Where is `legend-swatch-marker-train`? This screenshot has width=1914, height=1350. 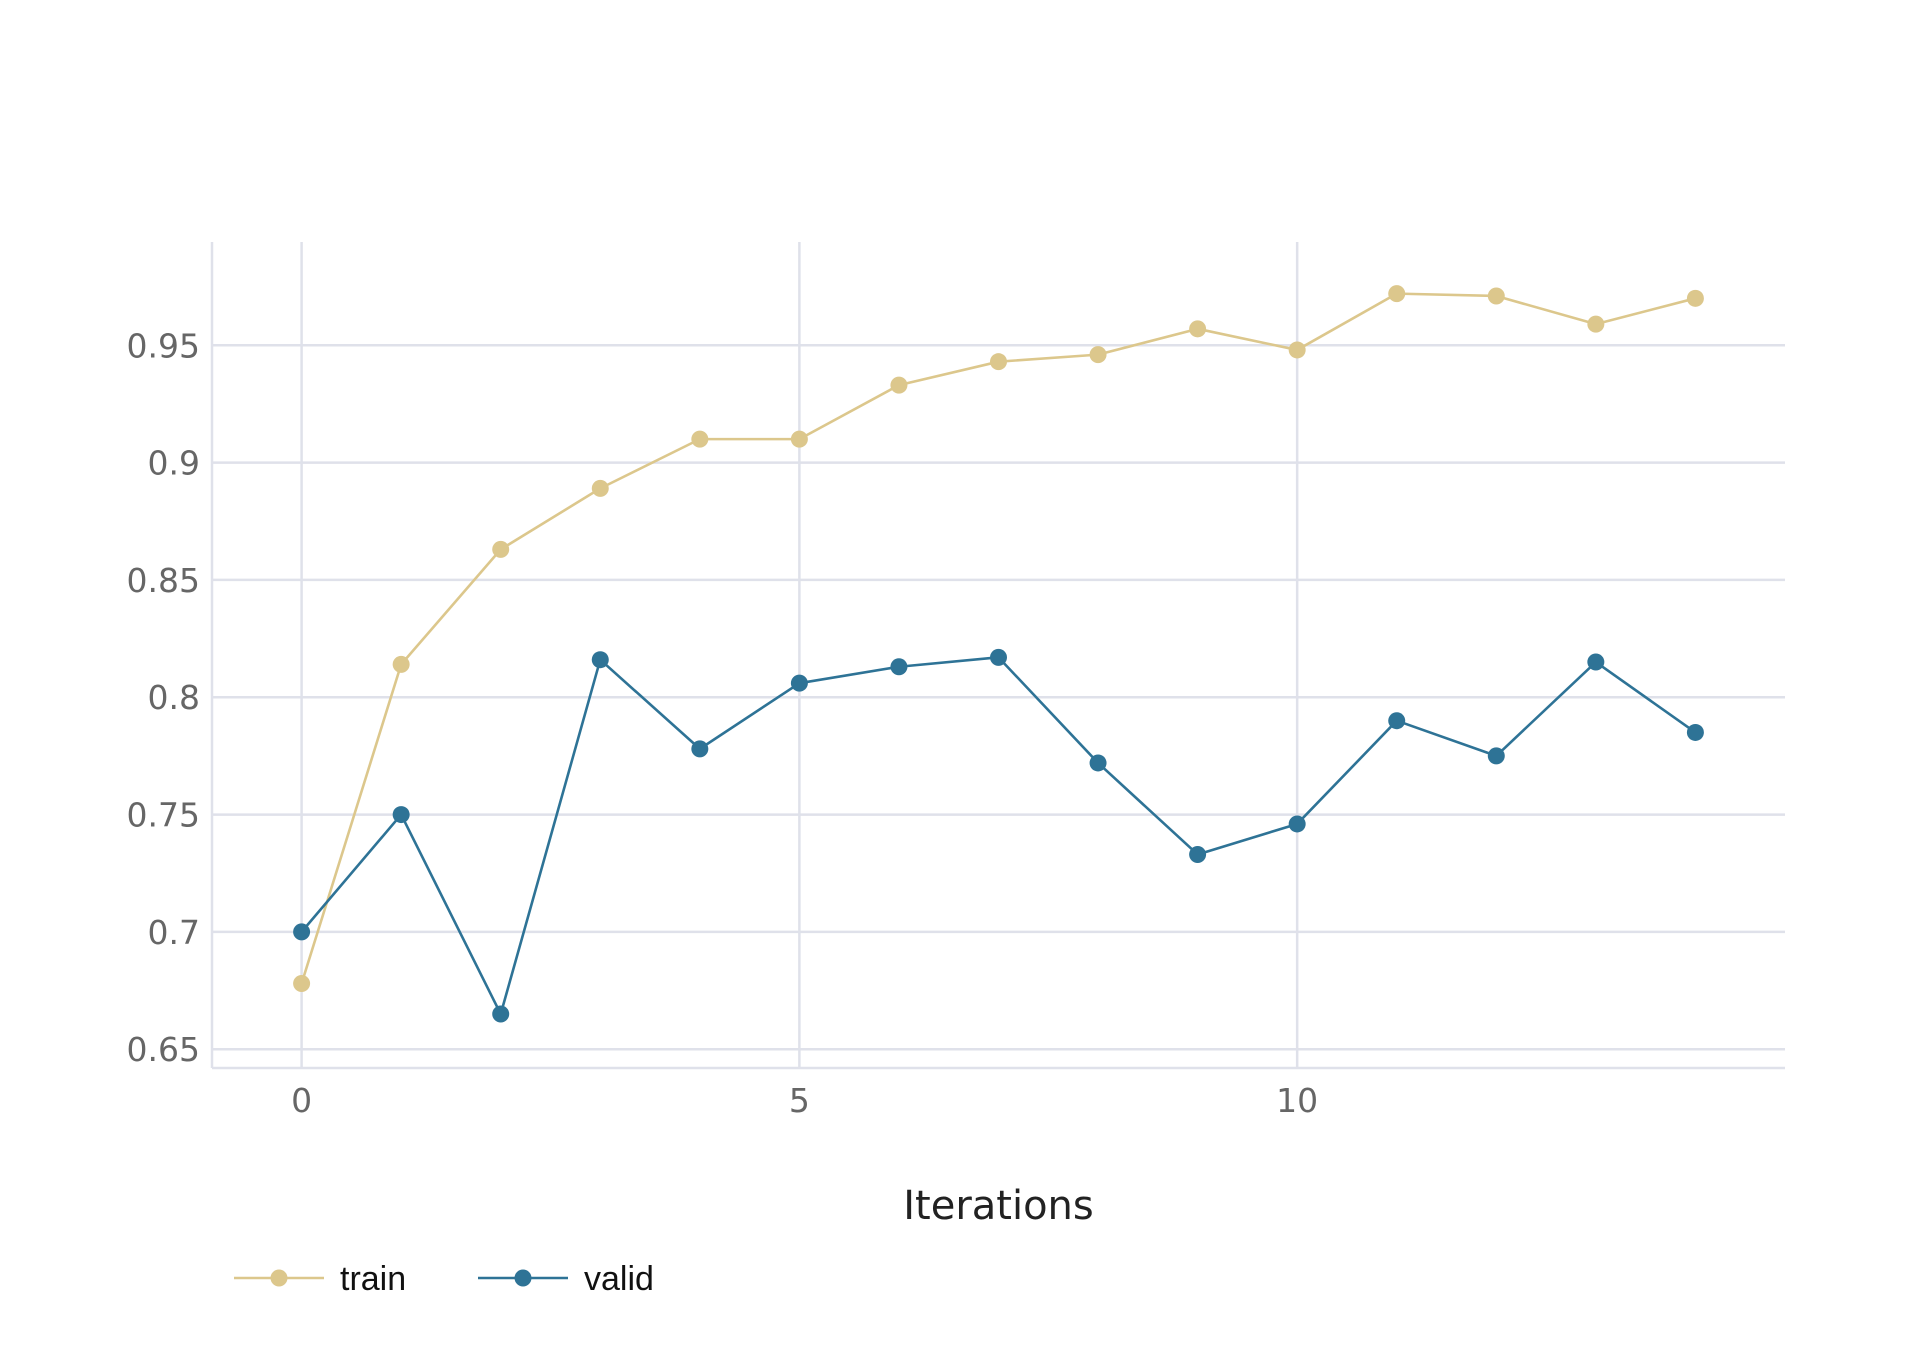 legend-swatch-marker-train is located at coordinates (279, 1278).